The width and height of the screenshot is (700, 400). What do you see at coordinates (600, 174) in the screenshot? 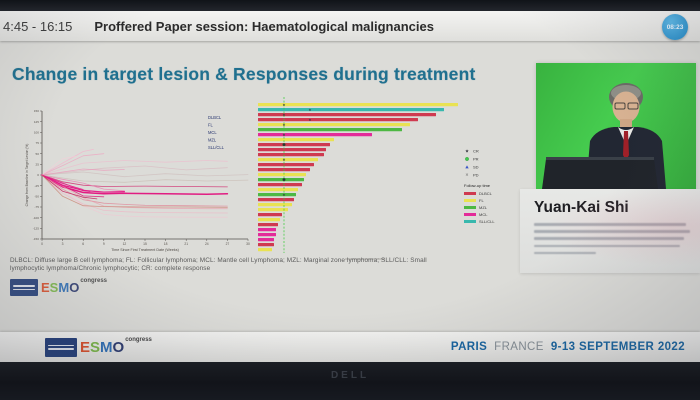
I see `laptop` at bounding box center [600, 174].